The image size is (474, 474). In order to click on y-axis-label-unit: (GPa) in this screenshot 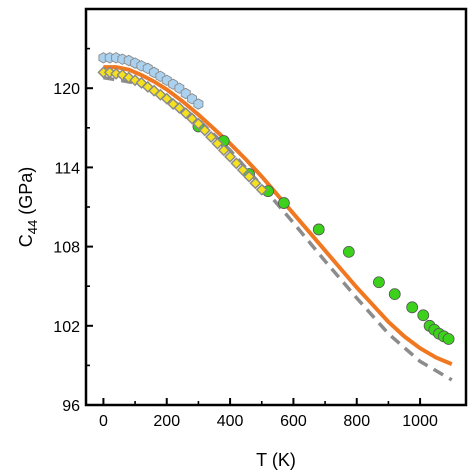, I will do `click(26, 193)`.